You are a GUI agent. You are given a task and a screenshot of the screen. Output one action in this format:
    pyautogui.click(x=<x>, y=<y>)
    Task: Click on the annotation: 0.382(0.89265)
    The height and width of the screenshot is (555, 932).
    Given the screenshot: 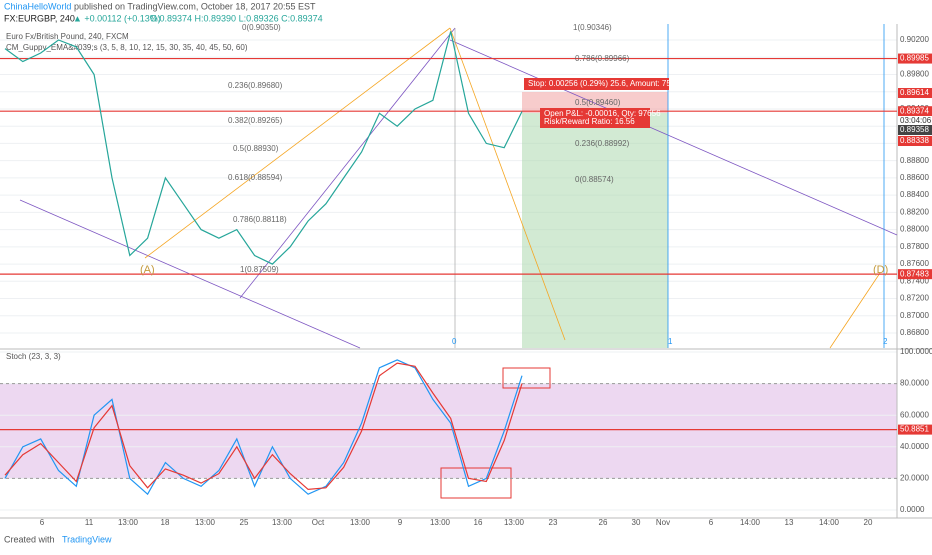 What is the action you would take?
    pyautogui.click(x=255, y=120)
    